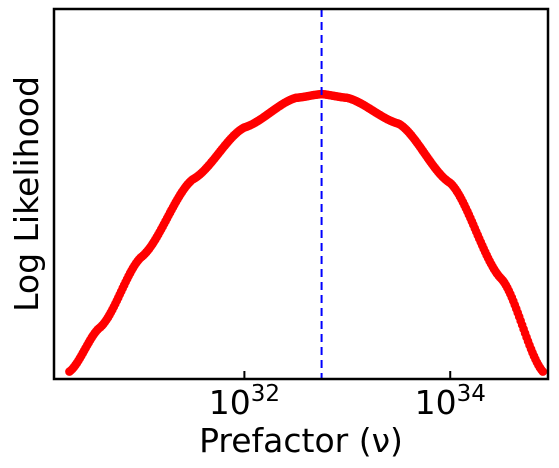 The image size is (559, 468). Describe the element at coordinates (543, 371) in the screenshot. I see `data-point` at that location.